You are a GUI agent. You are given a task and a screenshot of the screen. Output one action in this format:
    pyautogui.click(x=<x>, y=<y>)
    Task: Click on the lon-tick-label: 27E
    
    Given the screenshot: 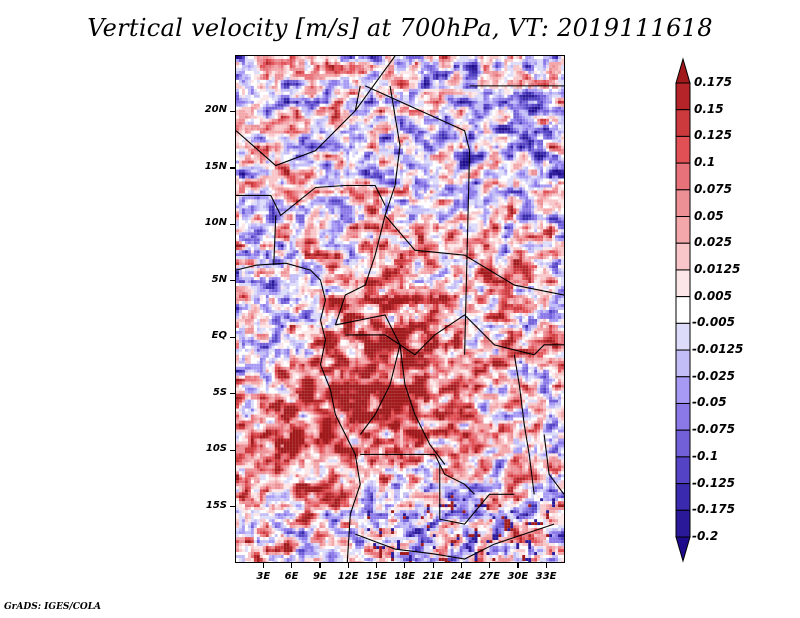 What is the action you would take?
    pyautogui.click(x=489, y=576)
    